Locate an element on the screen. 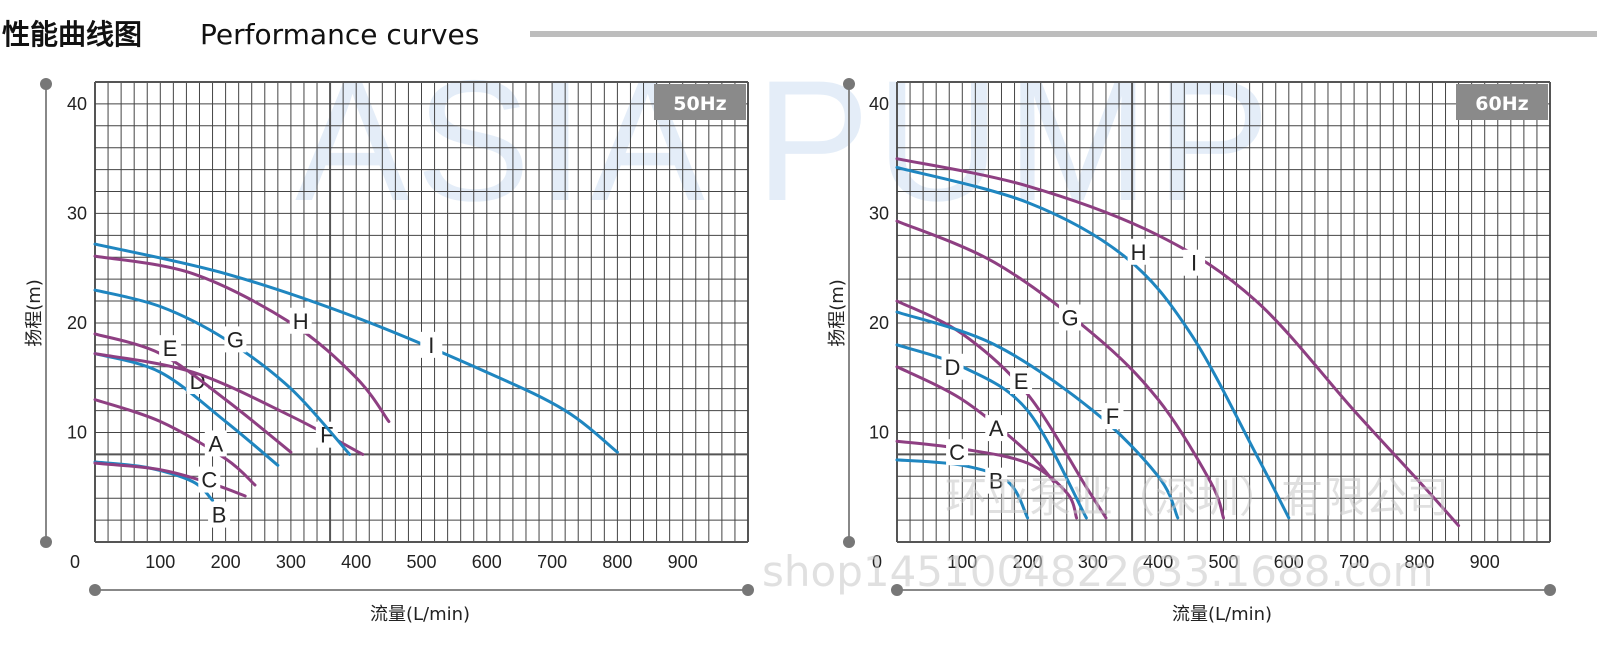 The image size is (1597, 645). curve-b is located at coordinates (962, 489).